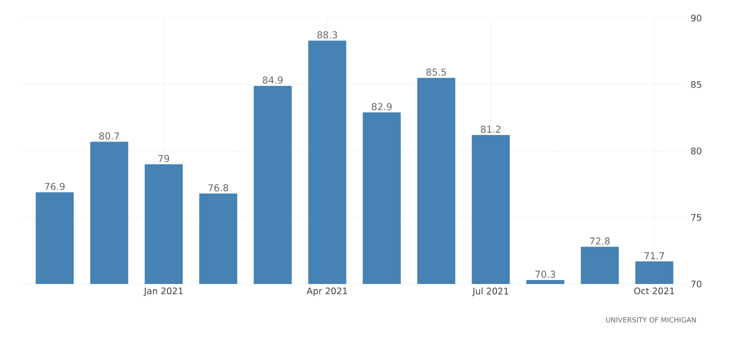  What do you see at coordinates (696, 151) in the screenshot?
I see `y-tick-label: 80` at bounding box center [696, 151].